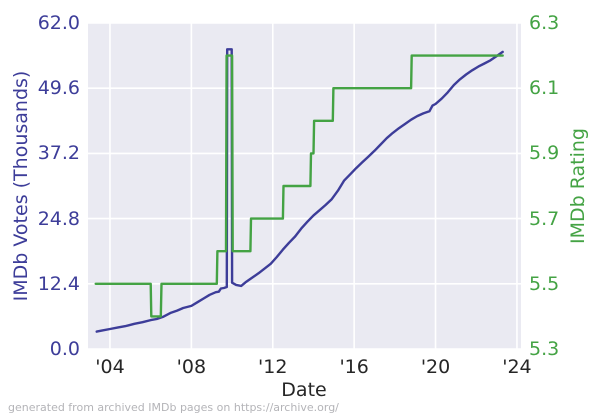  What do you see at coordinates (273, 367) in the screenshot?
I see `x-tick: '12` at bounding box center [273, 367].